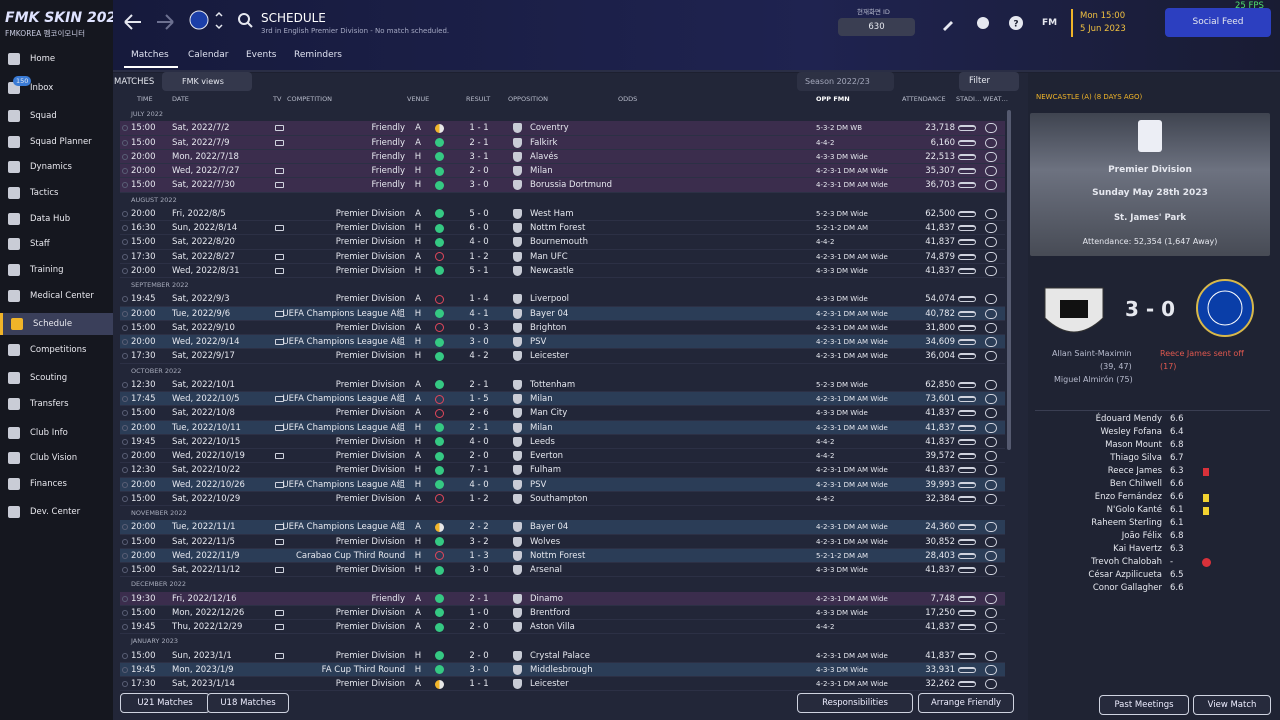  I want to click on player-name: César Azpilicueta, so click(1125, 575).